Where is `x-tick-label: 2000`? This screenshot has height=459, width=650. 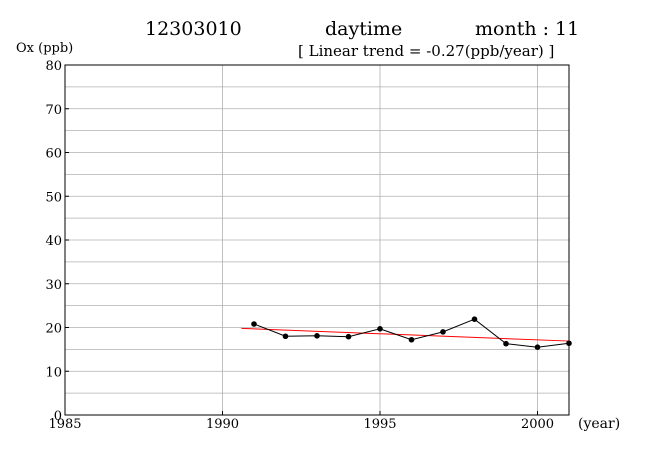
x-tick-label: 2000 is located at coordinates (537, 424).